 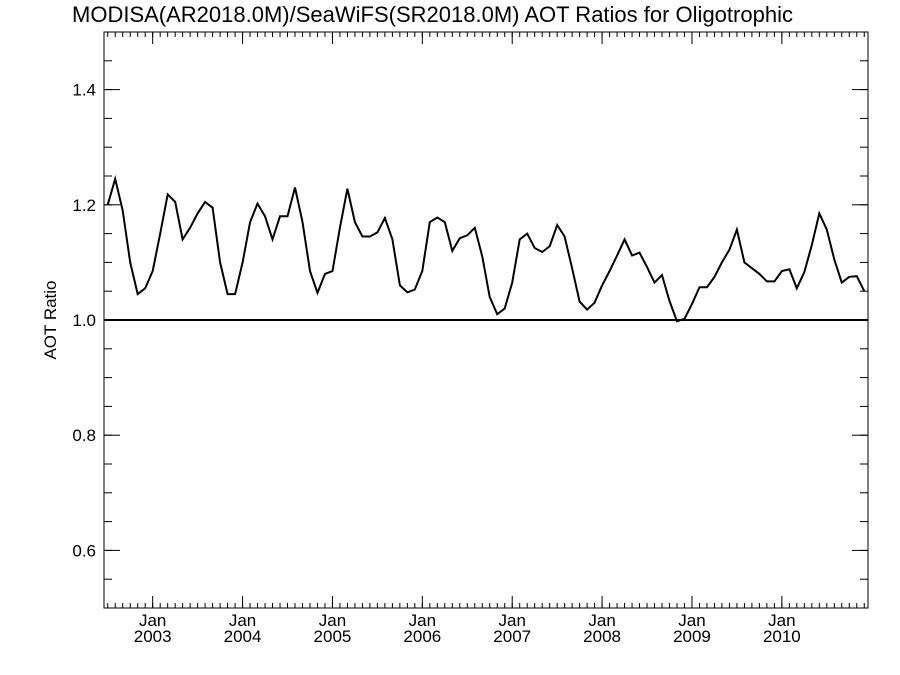 What do you see at coordinates (84, 205) in the screenshot?
I see `y-tick-label: 1.2` at bounding box center [84, 205].